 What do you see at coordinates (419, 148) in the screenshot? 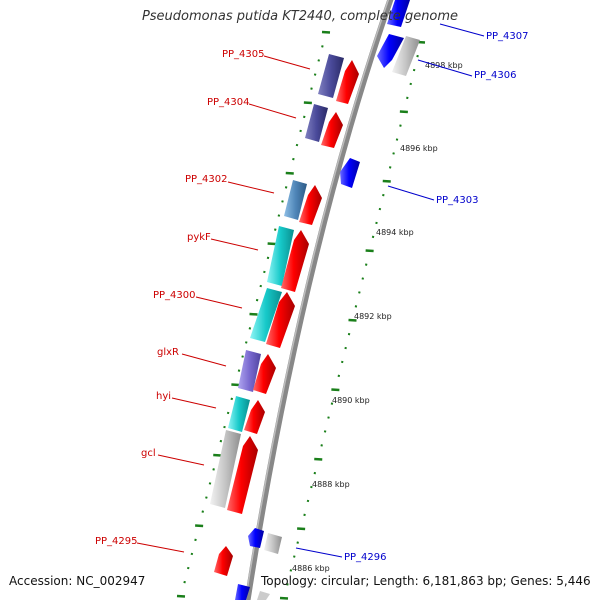
I see `tick-label: 4896 kbp` at bounding box center [419, 148].